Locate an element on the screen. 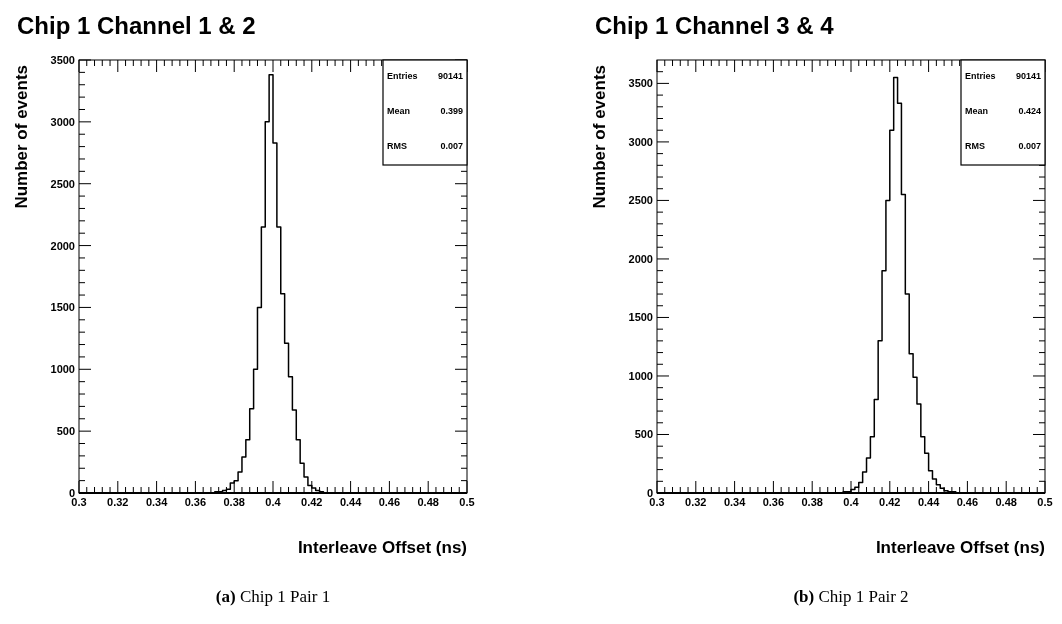 The image size is (1062, 624). text: (a) Chip 1 Pair 1 is located at coordinates (273, 596).